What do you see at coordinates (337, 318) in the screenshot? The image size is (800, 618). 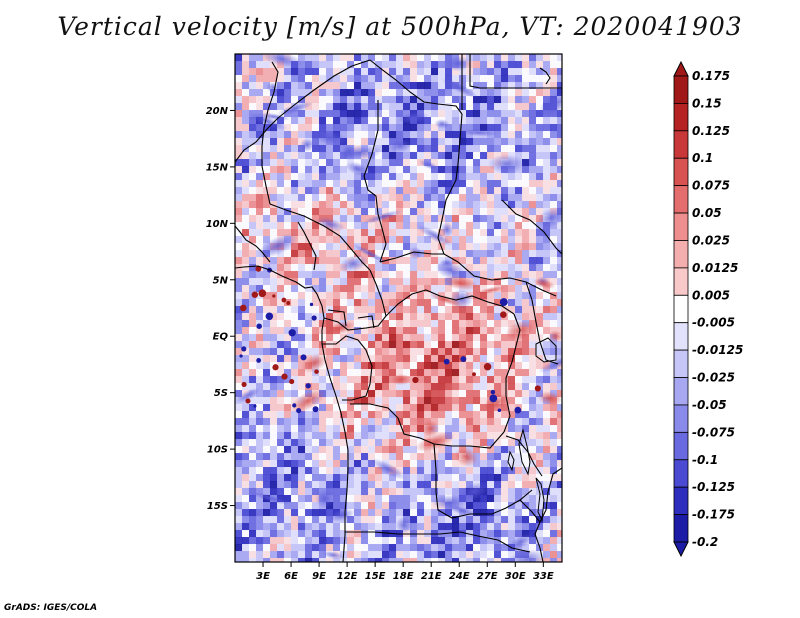 I see `border-gabon-north` at bounding box center [337, 318].